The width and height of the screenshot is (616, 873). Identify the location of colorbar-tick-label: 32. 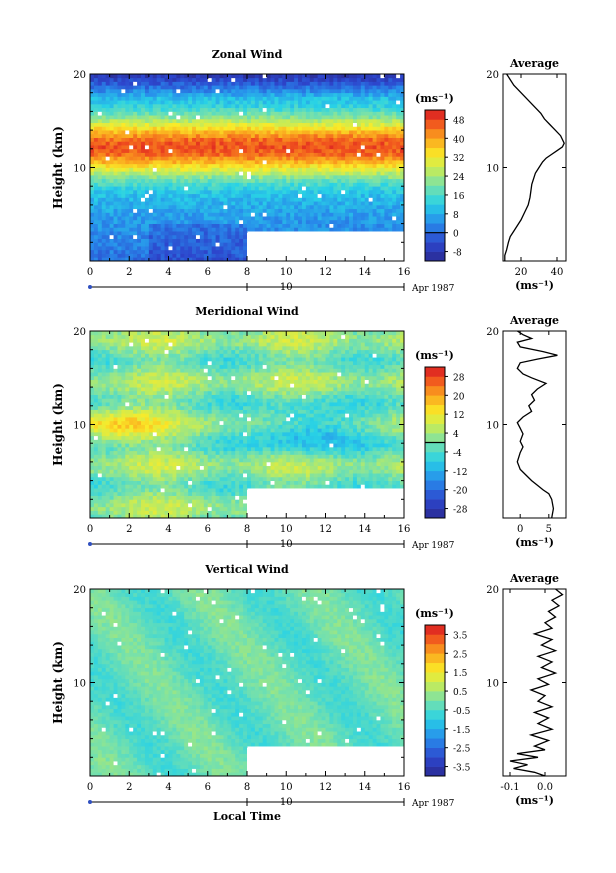
(458, 159).